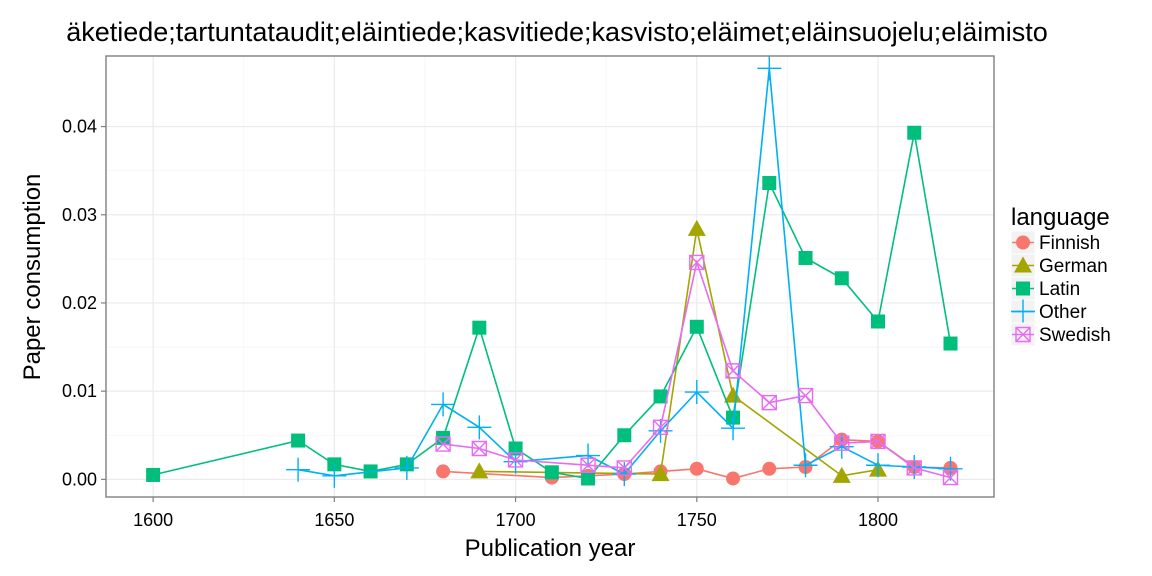  What do you see at coordinates (1075, 335) in the screenshot?
I see `legend-label-swedish: Swedish` at bounding box center [1075, 335].